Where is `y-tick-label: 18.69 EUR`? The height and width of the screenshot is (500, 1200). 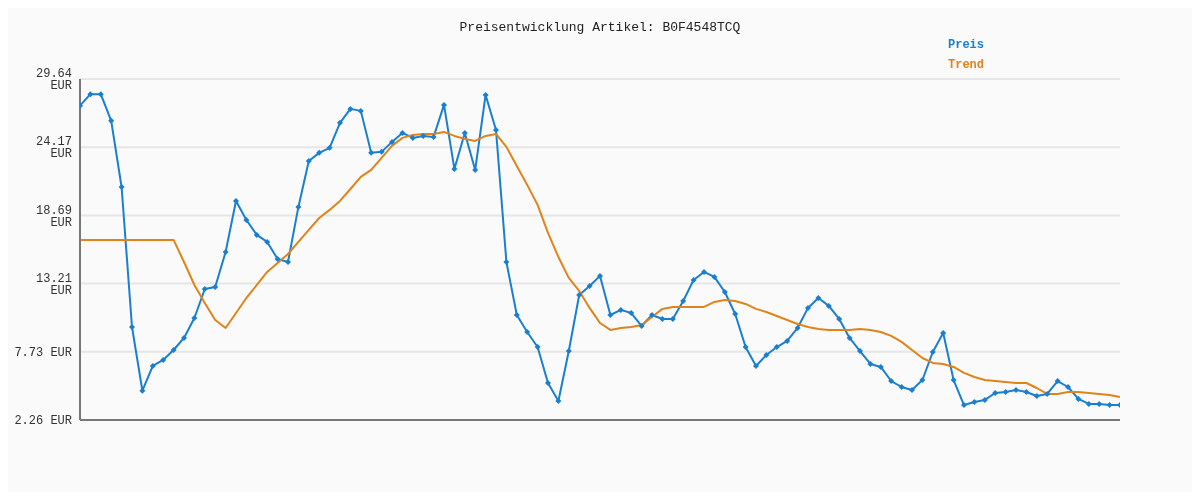 y-tick-label: 18.69 EUR is located at coordinates (53, 216).